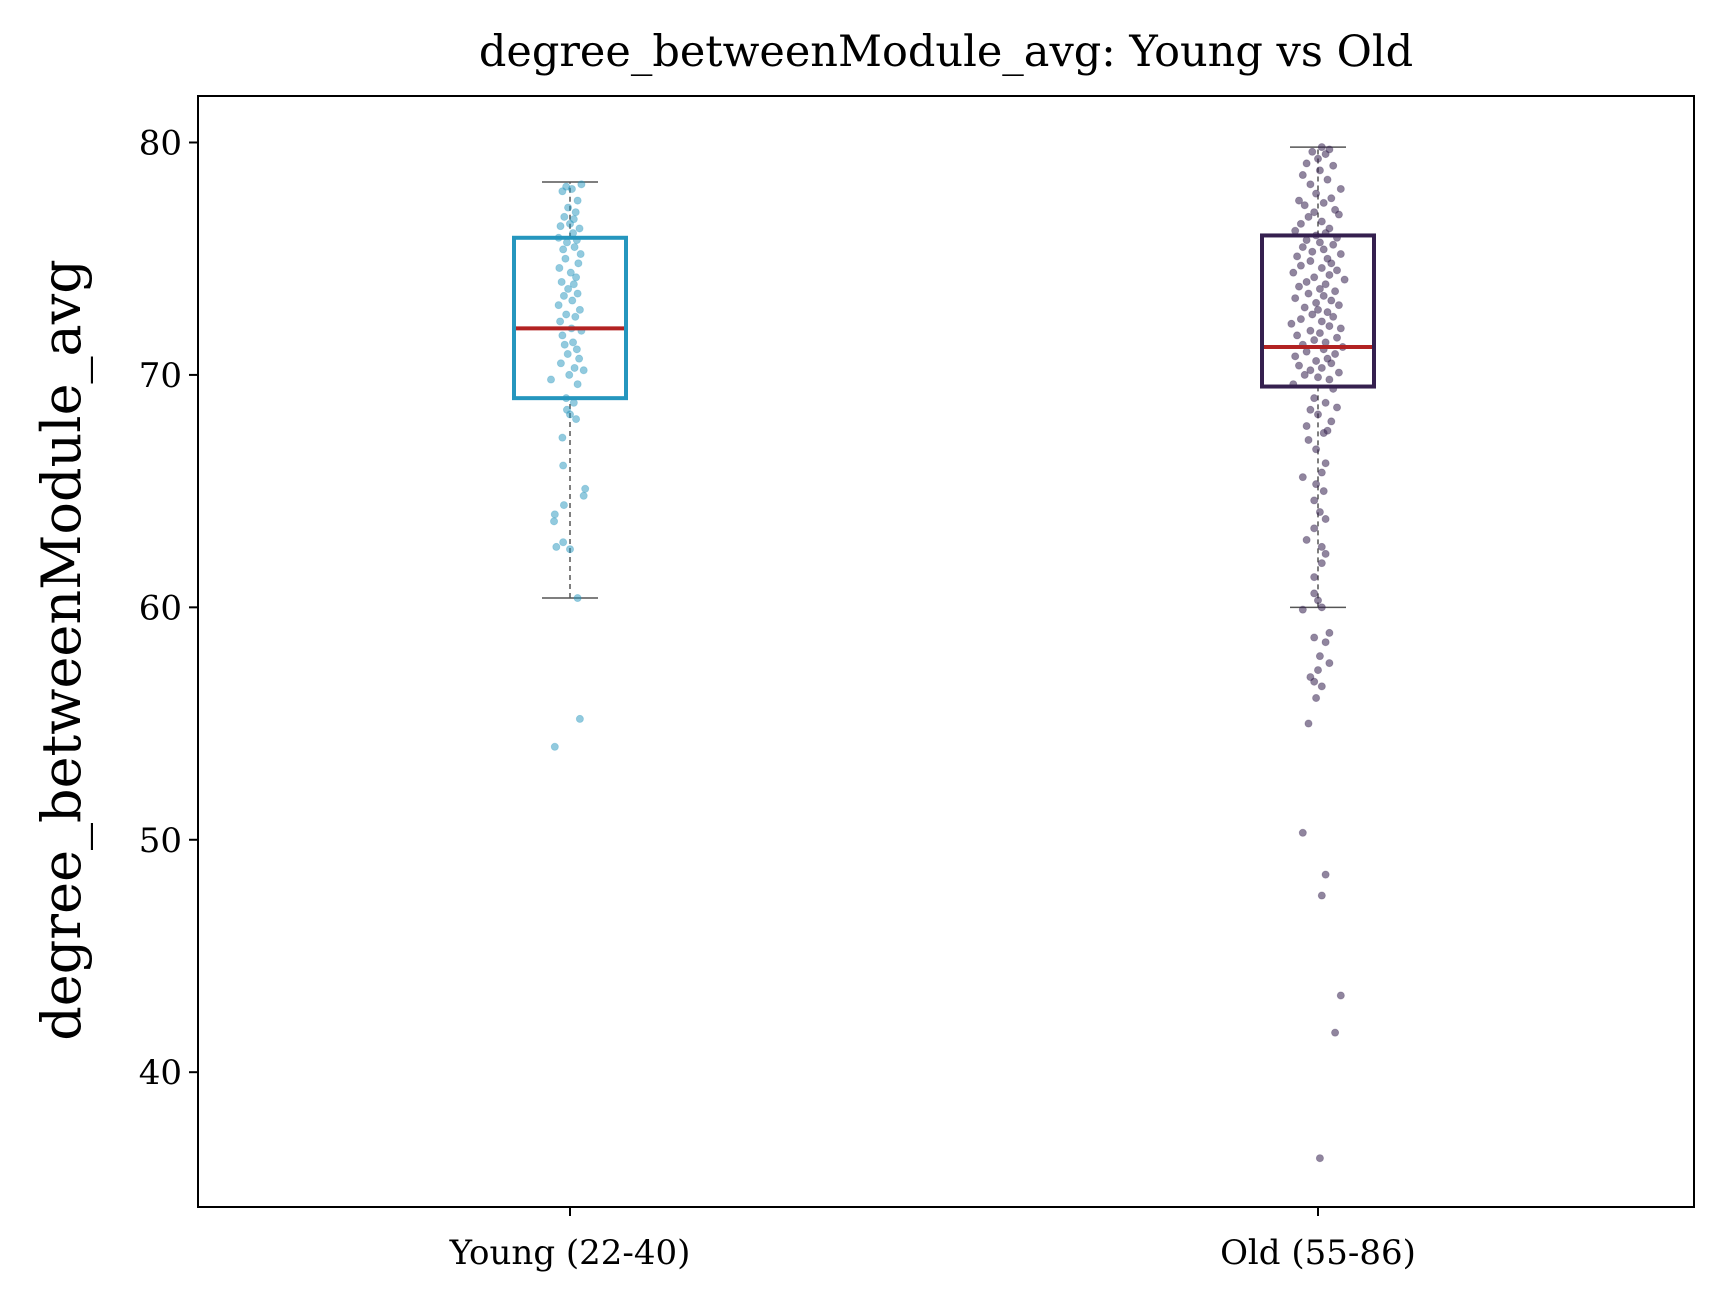 This screenshot has height=1308, width=1714. Describe the element at coordinates (160, 143) in the screenshot. I see `y-tick-label: 80` at that location.